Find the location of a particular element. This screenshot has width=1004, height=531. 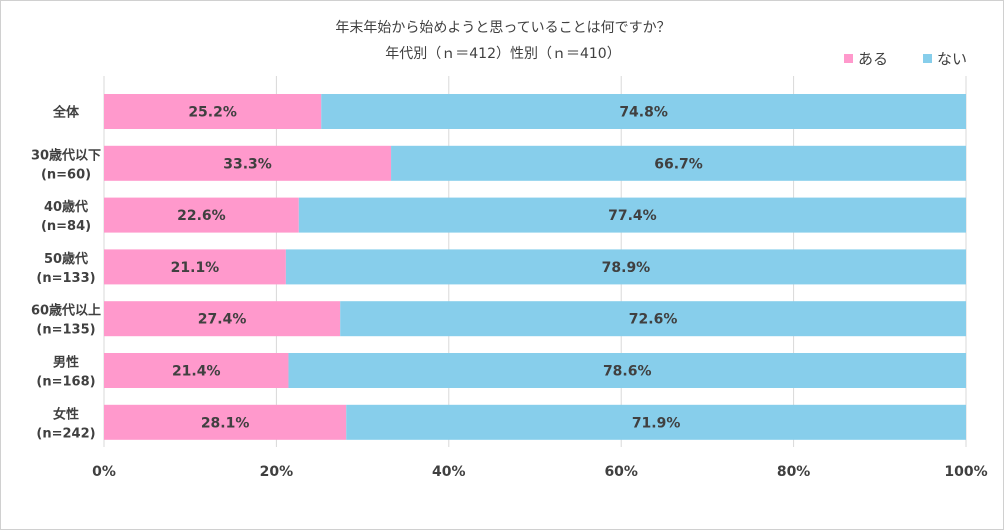

value-label-aru-3: 21.1% is located at coordinates (195, 268).